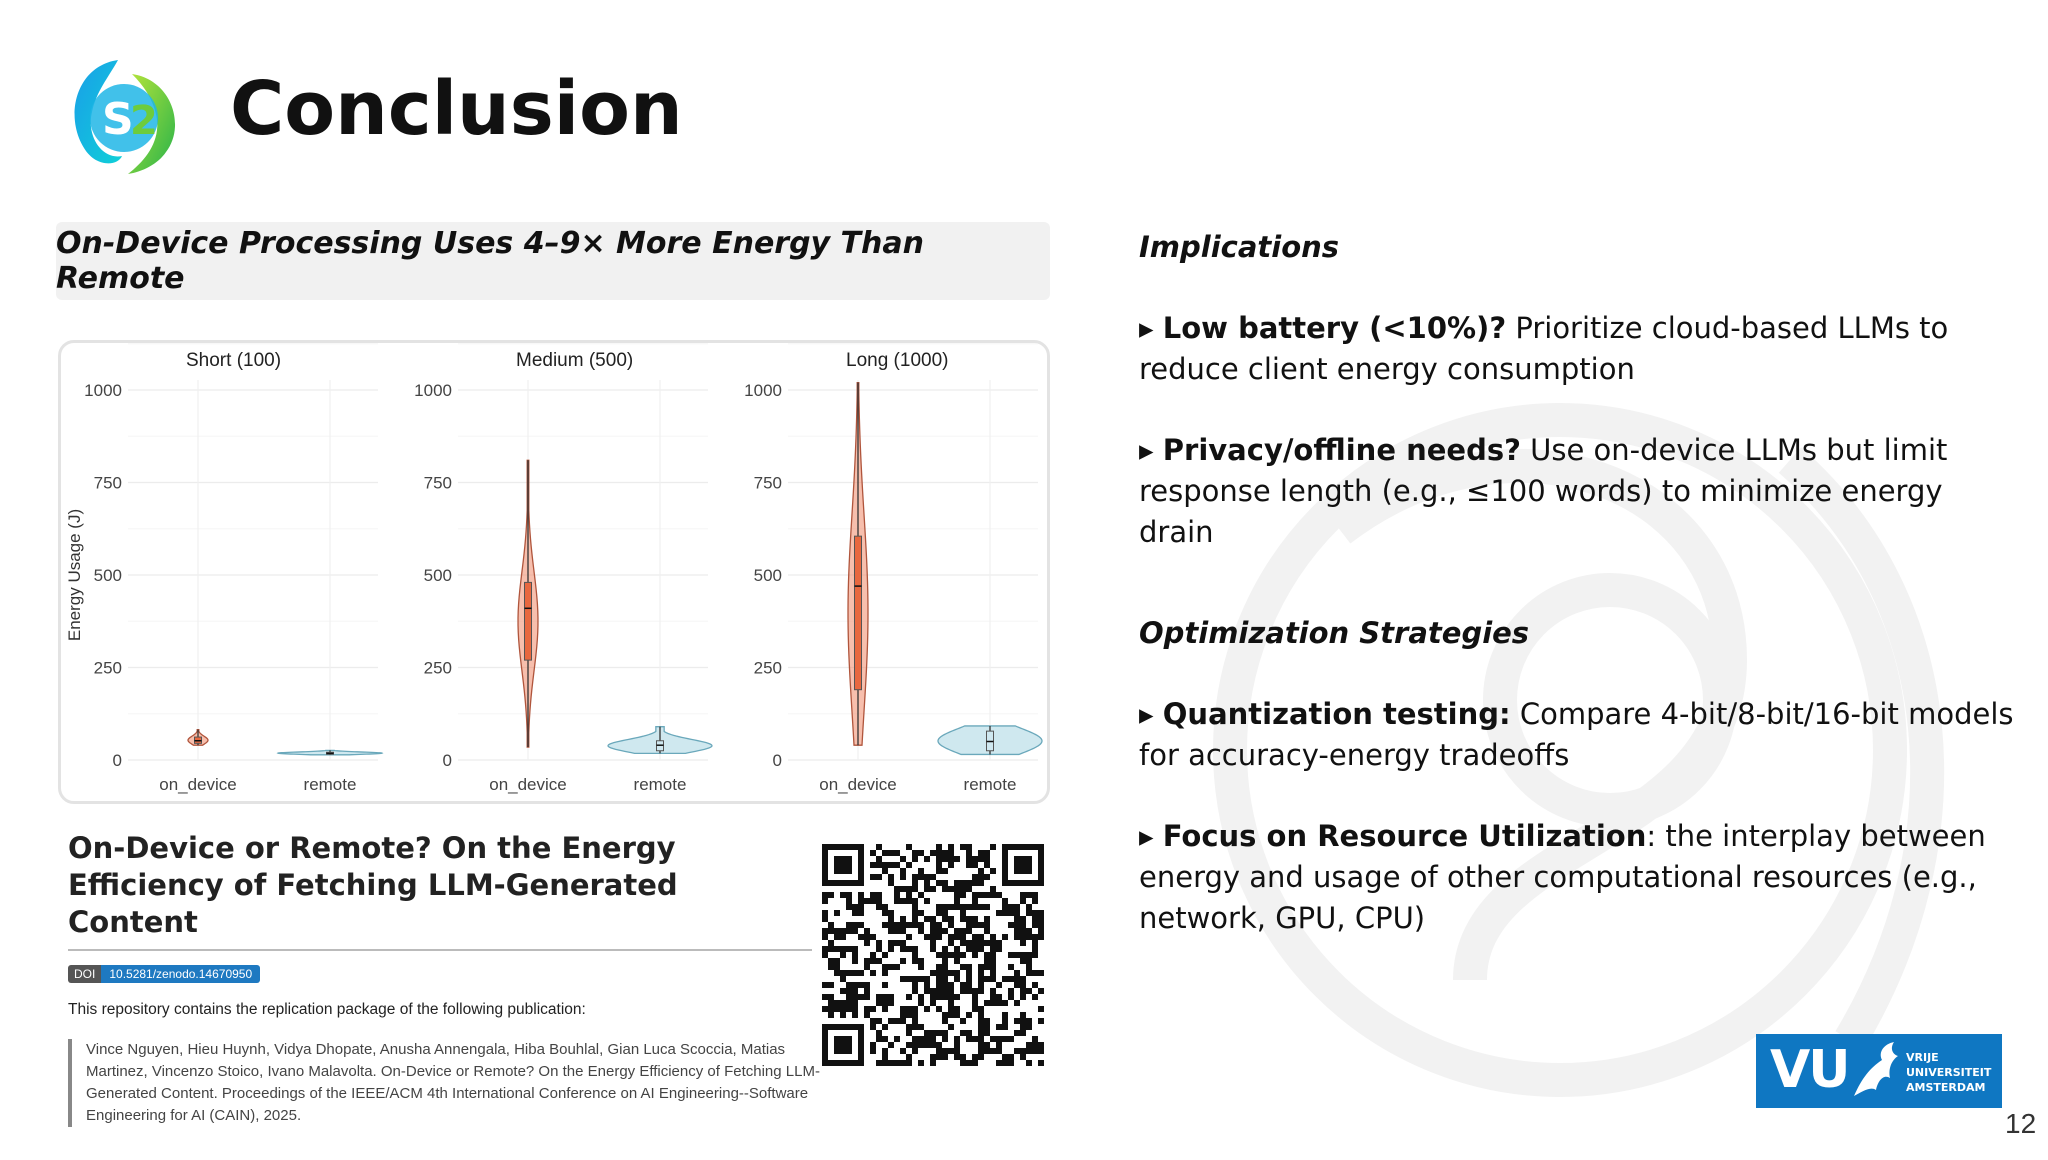  I want to click on x-tick-label: remote, so click(990, 784).